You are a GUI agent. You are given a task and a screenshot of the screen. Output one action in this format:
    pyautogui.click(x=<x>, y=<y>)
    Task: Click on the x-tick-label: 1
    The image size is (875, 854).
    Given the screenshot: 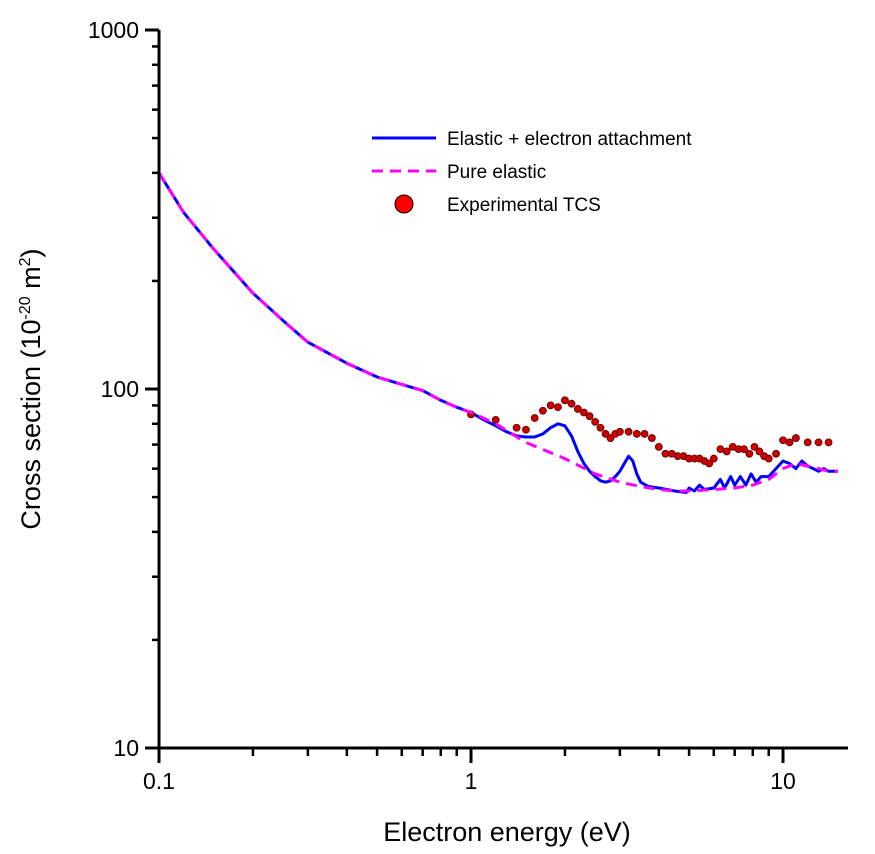 What is the action you would take?
    pyautogui.click(x=471, y=781)
    